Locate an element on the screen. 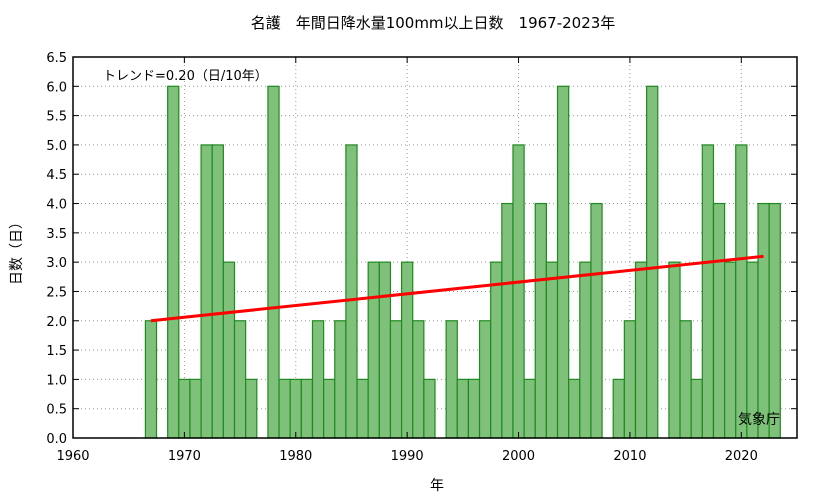 The width and height of the screenshot is (833, 498). x-tick-label-1970: 1970 is located at coordinates (184, 456).